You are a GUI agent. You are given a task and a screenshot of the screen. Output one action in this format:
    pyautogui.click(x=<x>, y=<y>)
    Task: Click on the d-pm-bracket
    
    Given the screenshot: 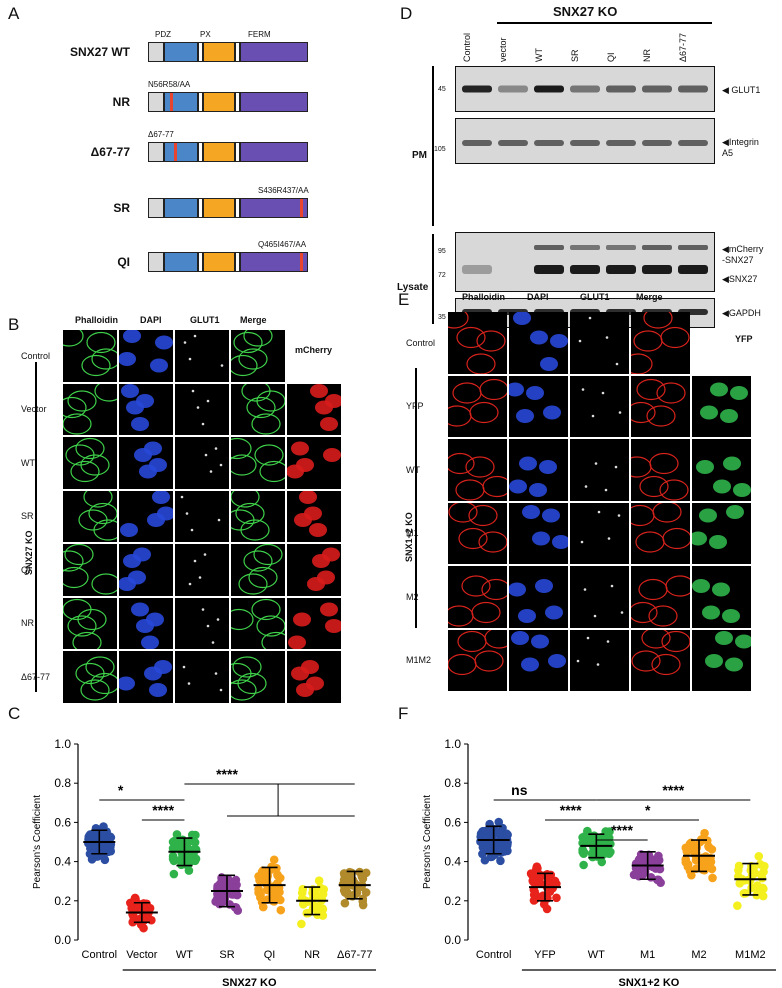 What is the action you would take?
    pyautogui.click(x=433, y=146)
    